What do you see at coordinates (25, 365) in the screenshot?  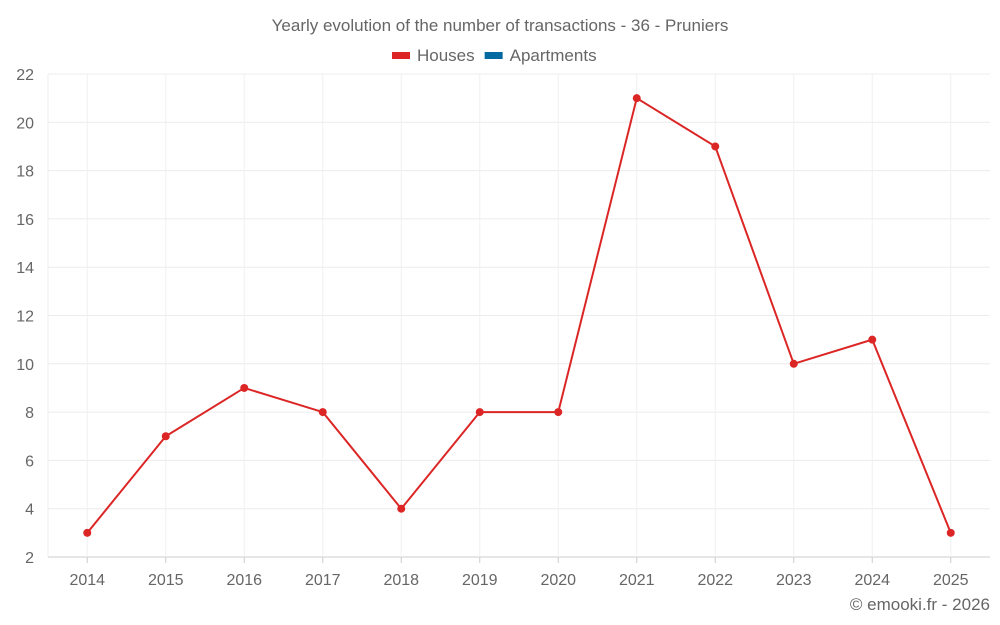 I see `y-tick-label: 10` at bounding box center [25, 365].